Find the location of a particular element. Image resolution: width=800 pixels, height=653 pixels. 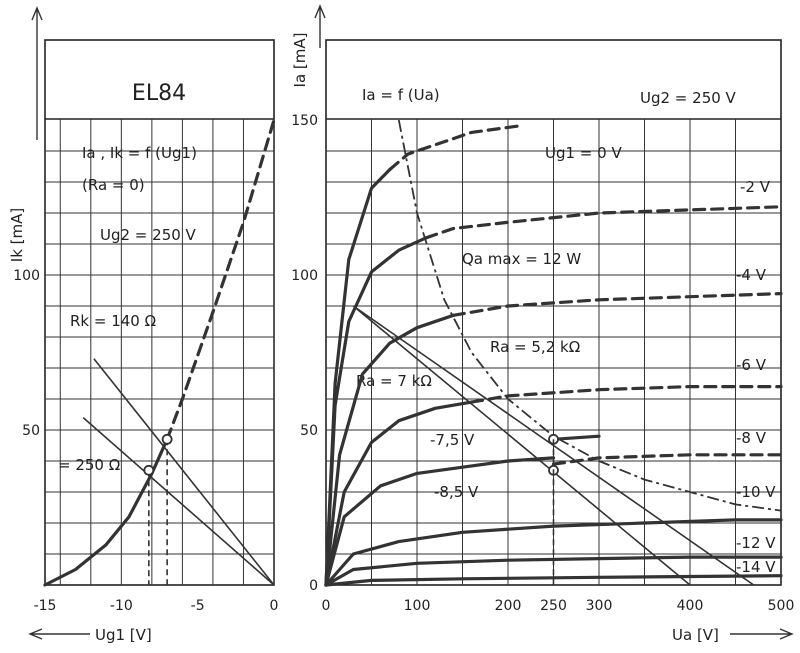

left-chart-title: EL84 is located at coordinates (159, 93).